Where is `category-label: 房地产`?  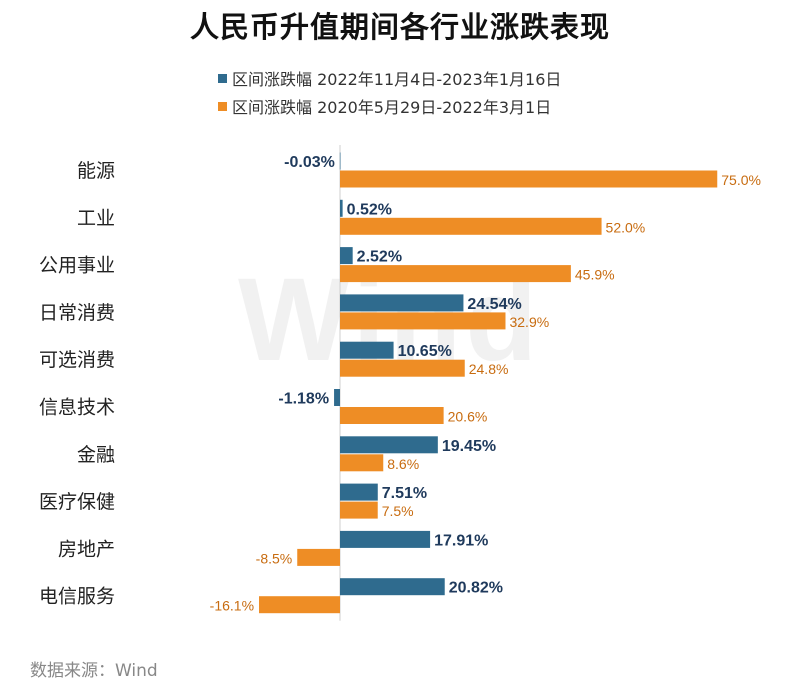
category-label: 房地产 is located at coordinates (86, 549).